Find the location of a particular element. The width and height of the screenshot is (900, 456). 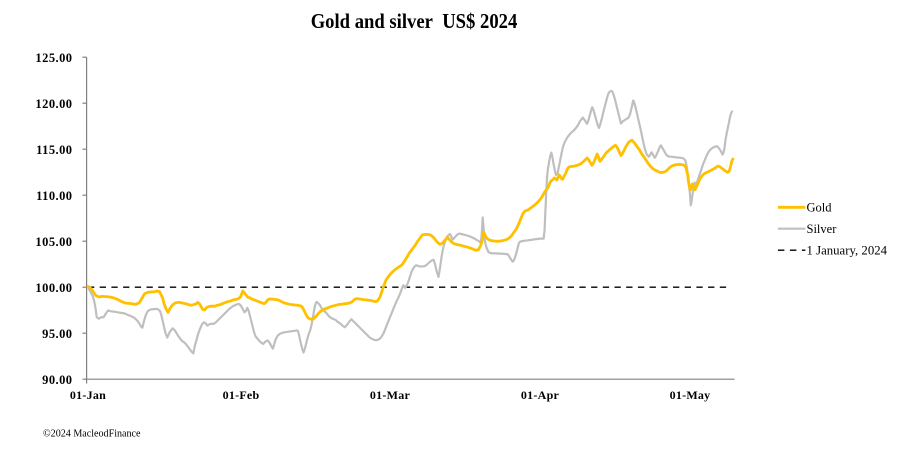

svg-text: 115.00 is located at coordinates (54, 150).